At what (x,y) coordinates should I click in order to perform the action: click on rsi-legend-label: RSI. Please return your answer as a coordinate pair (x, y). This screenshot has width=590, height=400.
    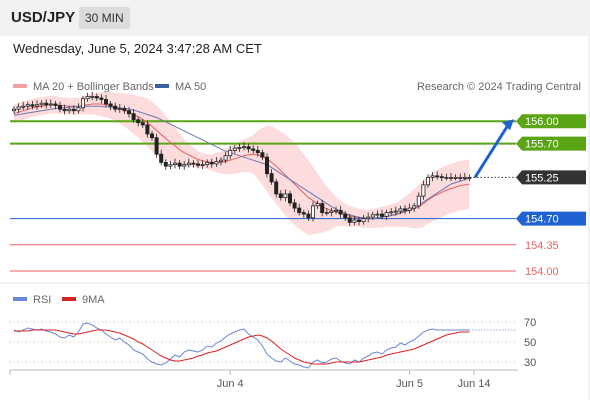
    Looking at the image, I should click on (42, 300).